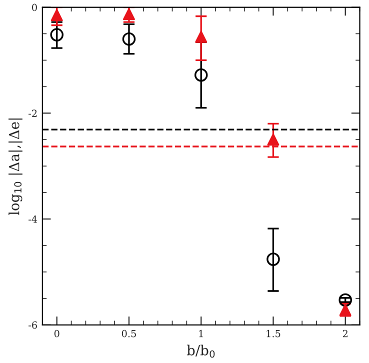 This screenshot has height=363, width=369. What do you see at coordinates (32, 113) in the screenshot?
I see `y-tick-label: -2` at bounding box center [32, 113].